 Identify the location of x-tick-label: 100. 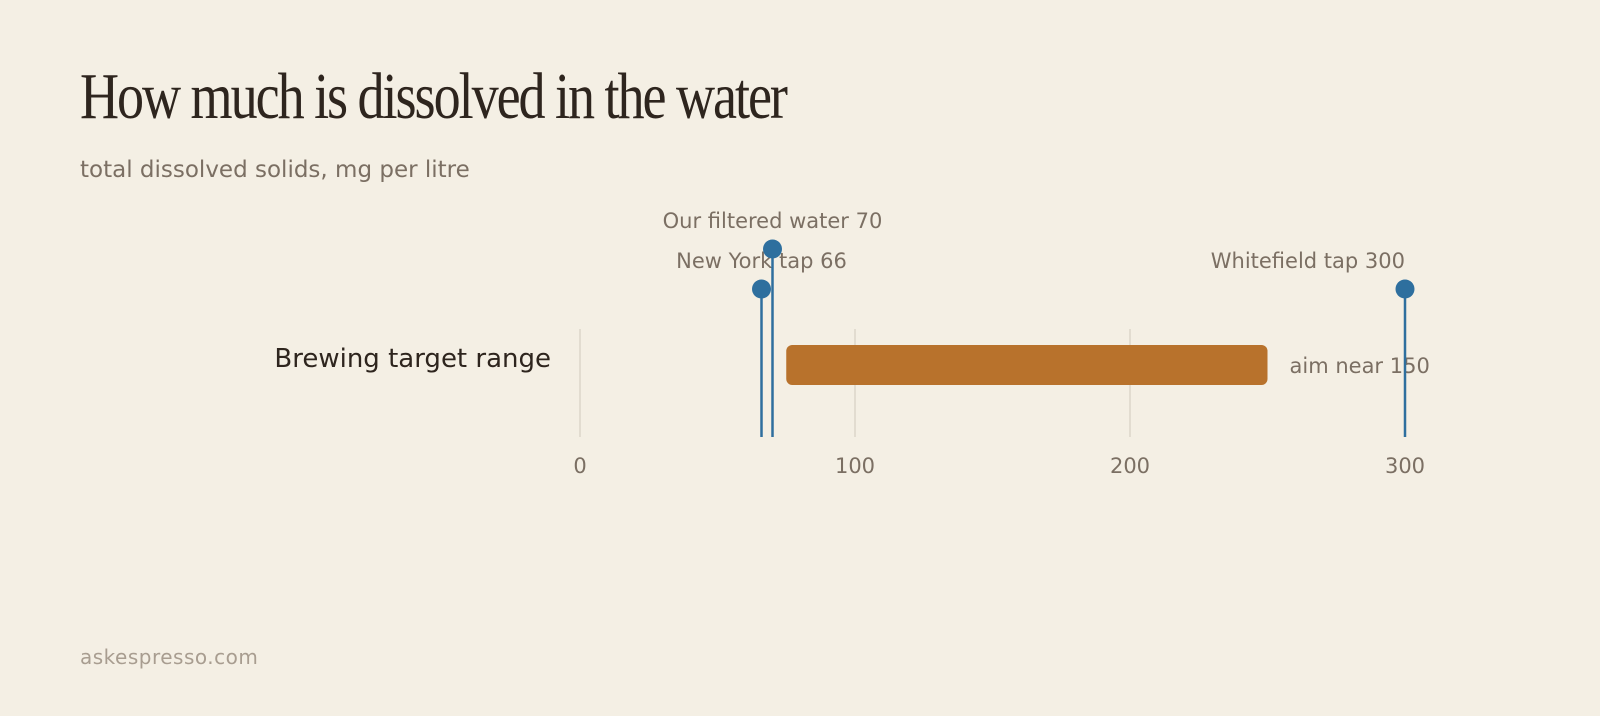
(855, 466).